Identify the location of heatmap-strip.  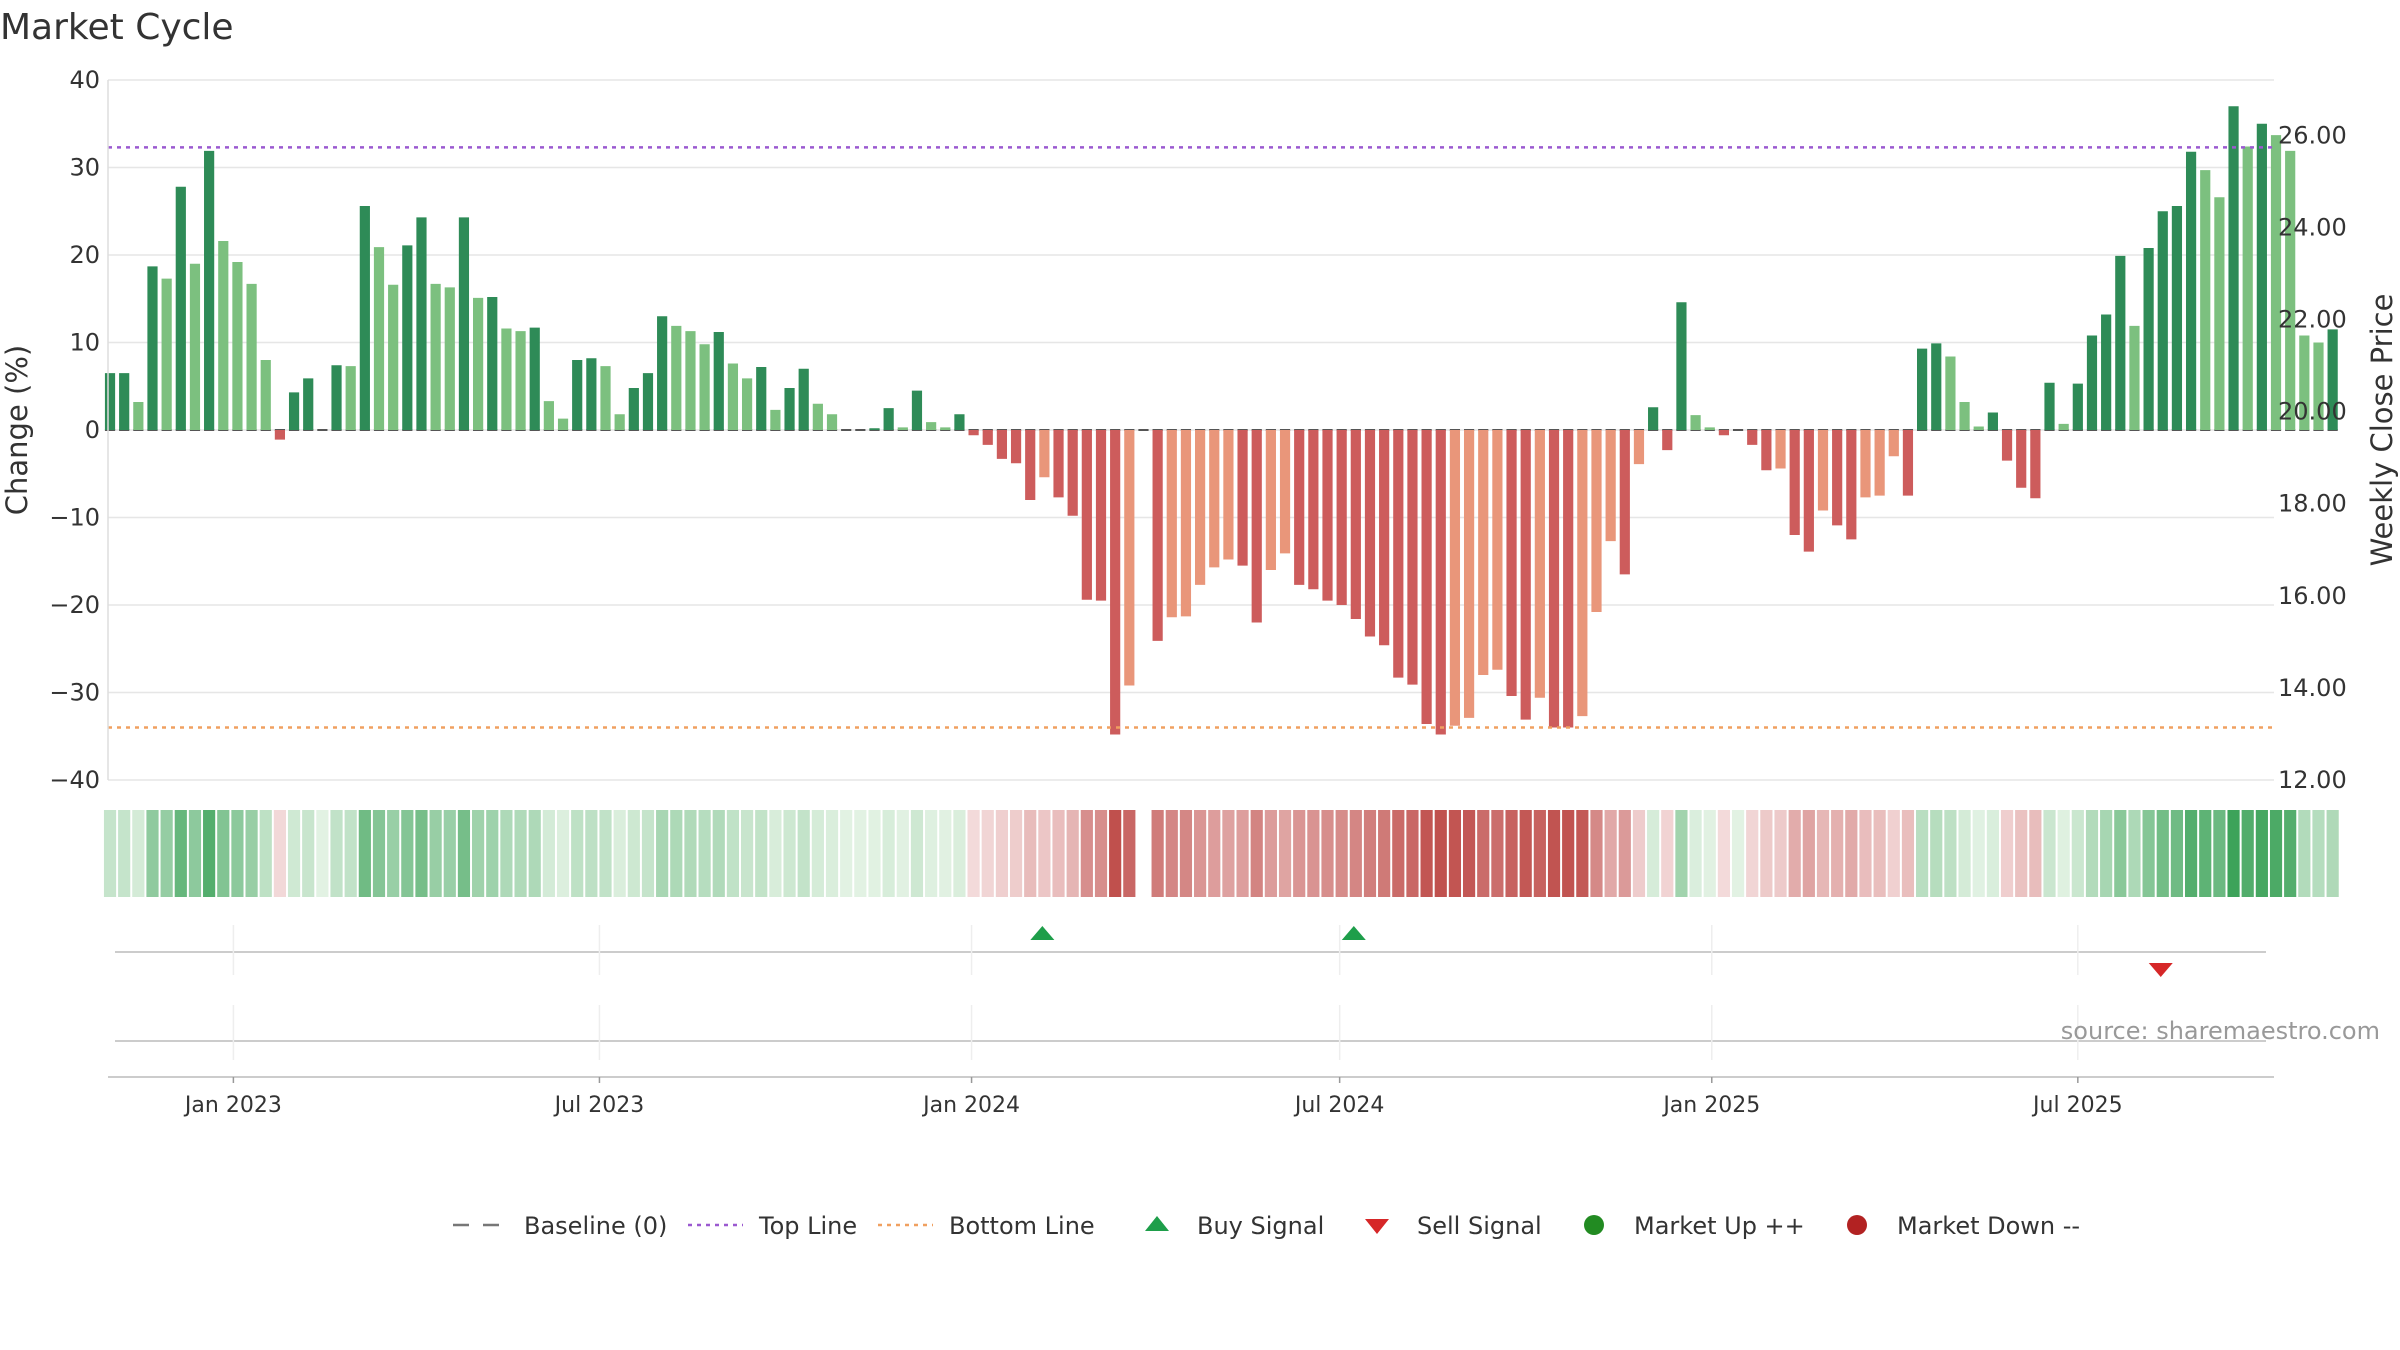
(1221, 853).